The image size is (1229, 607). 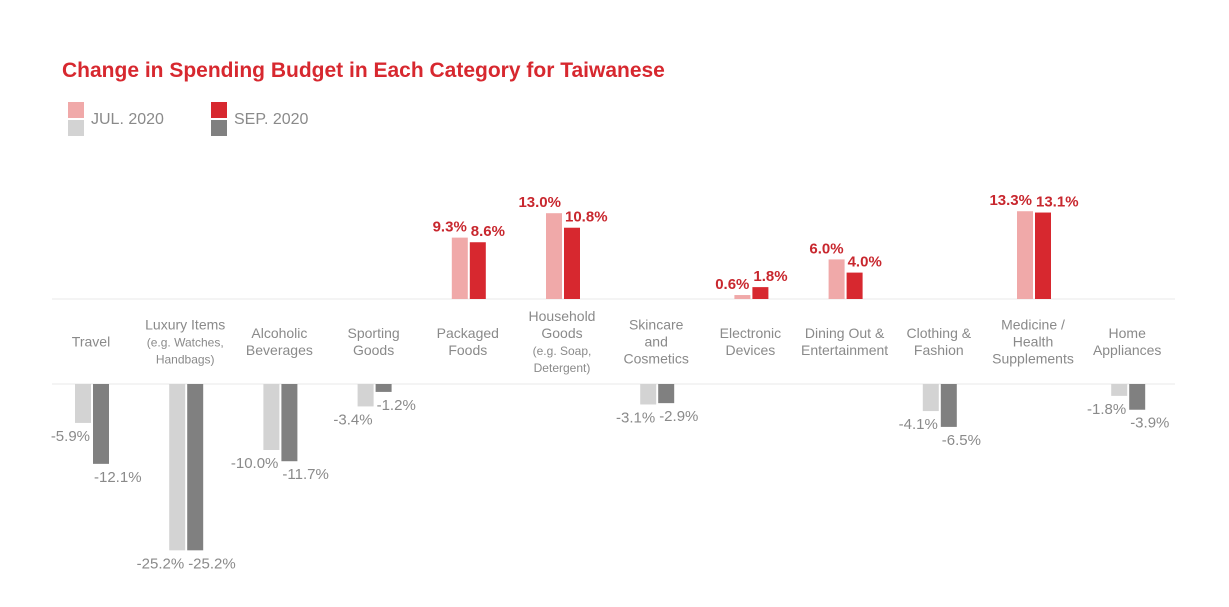 What do you see at coordinates (1106, 409) in the screenshot?
I see `value-label-jul-home-appliances: -1.8%` at bounding box center [1106, 409].